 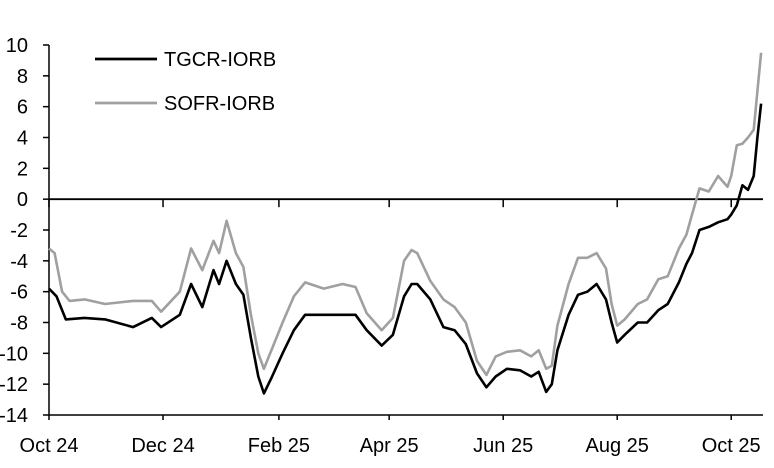 I want to click on legend-label: SOFR-IORB, so click(x=219, y=104).